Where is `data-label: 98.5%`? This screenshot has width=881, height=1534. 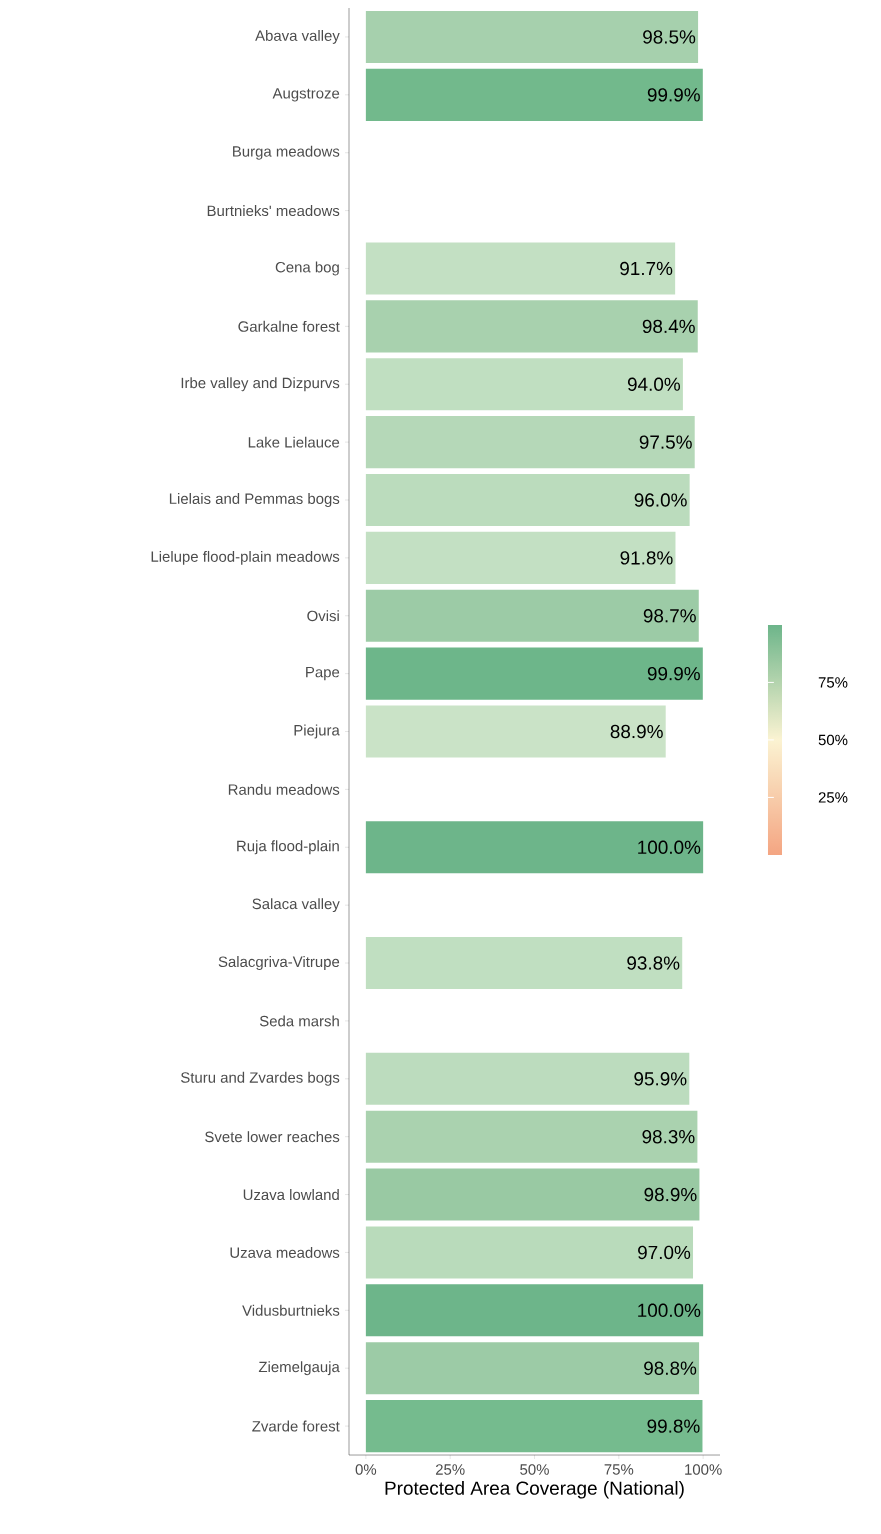
data-label: 98.5% is located at coordinates (669, 37).